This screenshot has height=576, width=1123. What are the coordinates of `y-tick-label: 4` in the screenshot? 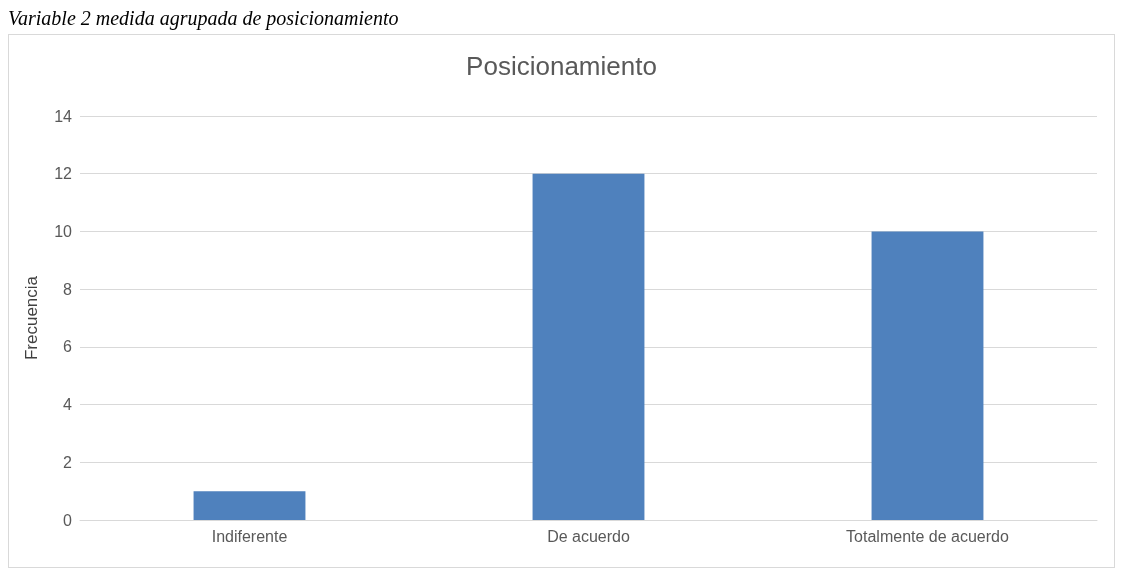 It's located at (68, 405).